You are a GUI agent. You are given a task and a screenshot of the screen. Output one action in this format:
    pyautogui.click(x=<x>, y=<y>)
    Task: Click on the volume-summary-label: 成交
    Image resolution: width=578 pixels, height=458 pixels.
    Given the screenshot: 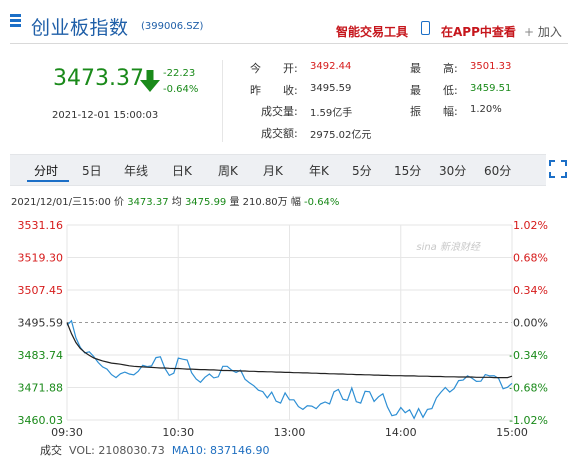 What is the action you would take?
    pyautogui.click(x=51, y=450)
    